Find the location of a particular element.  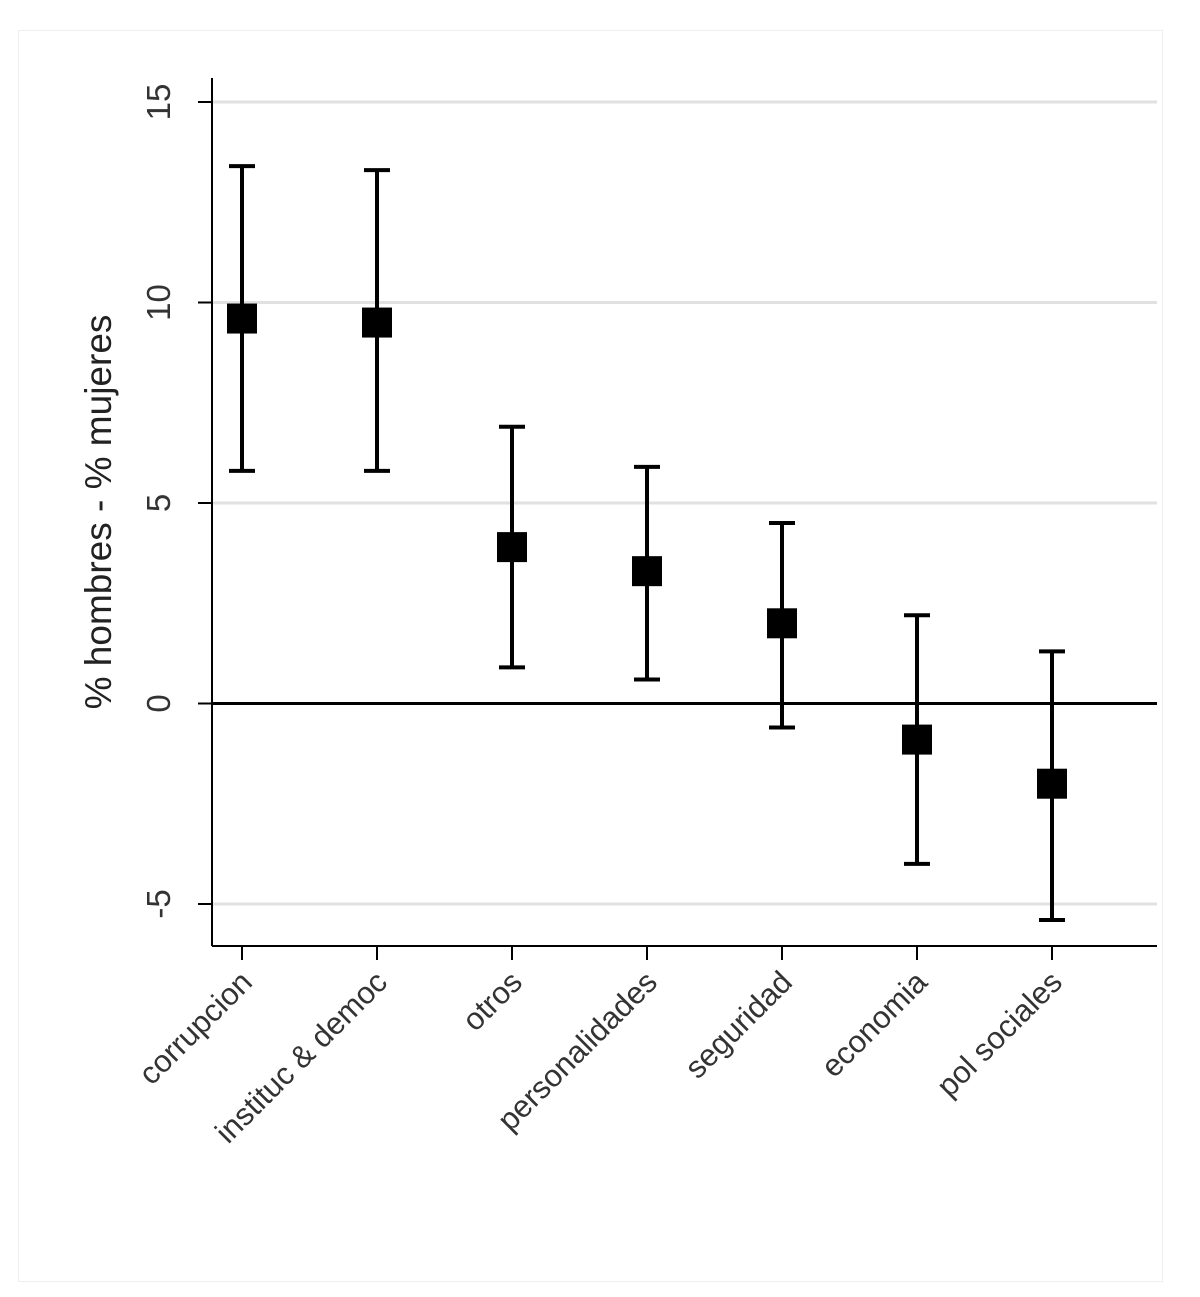

x-tick-label: corrupcion is located at coordinates (195, 1027).